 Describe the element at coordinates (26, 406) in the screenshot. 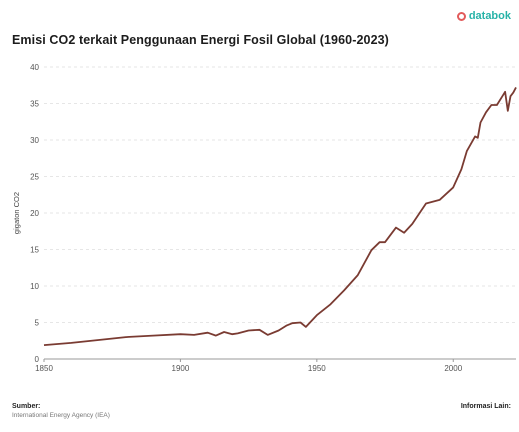

I see `source-label: Sumber:` at that location.